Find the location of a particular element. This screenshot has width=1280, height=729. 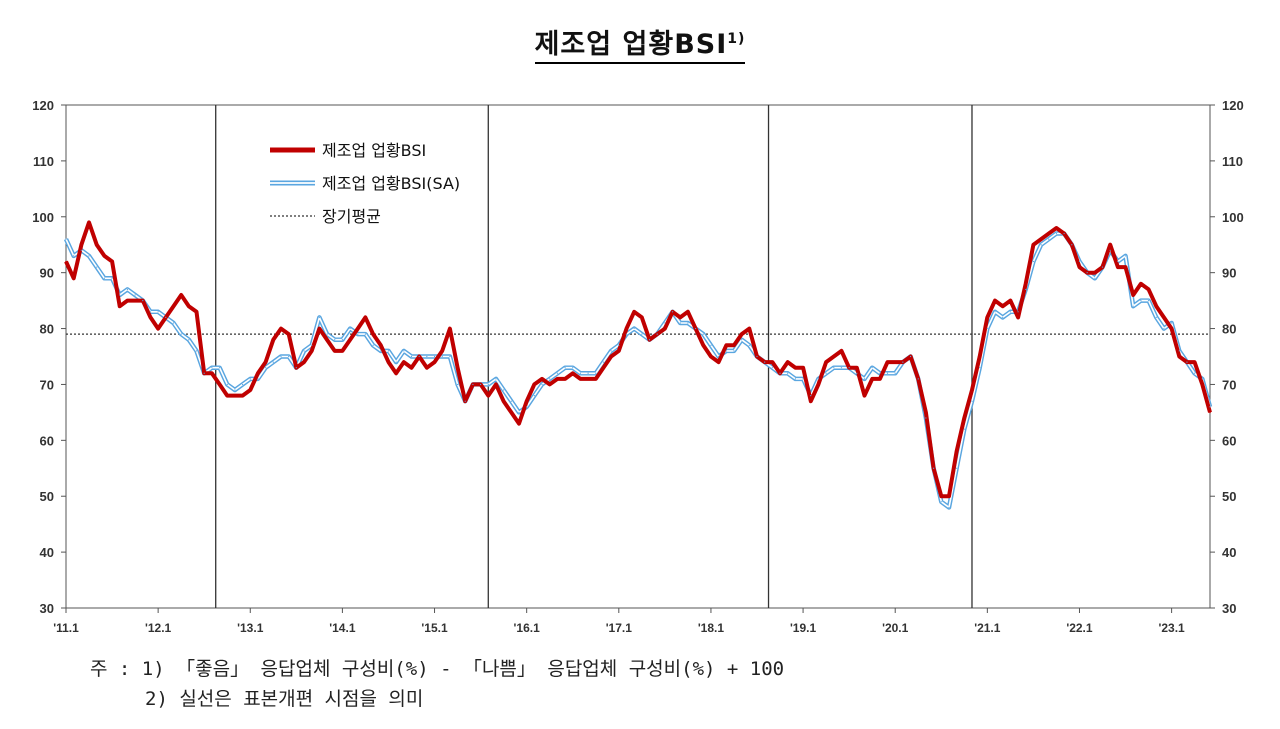

y-tick-label-left: 110 is located at coordinates (43, 161).